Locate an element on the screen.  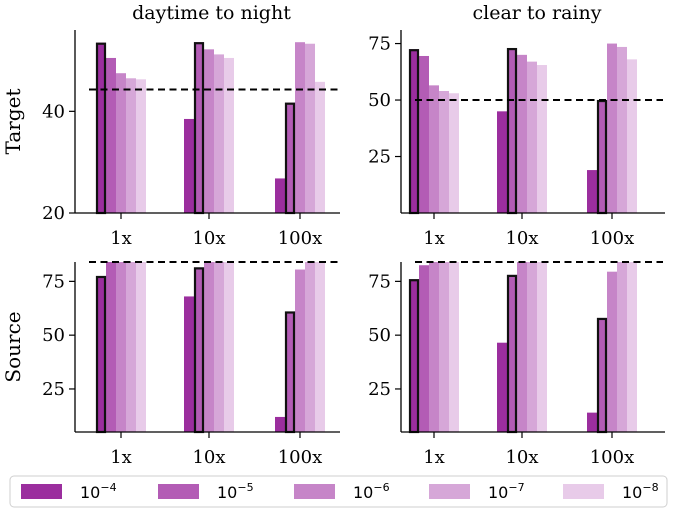
y-axis-label: Target is located at coordinates (13, 122).